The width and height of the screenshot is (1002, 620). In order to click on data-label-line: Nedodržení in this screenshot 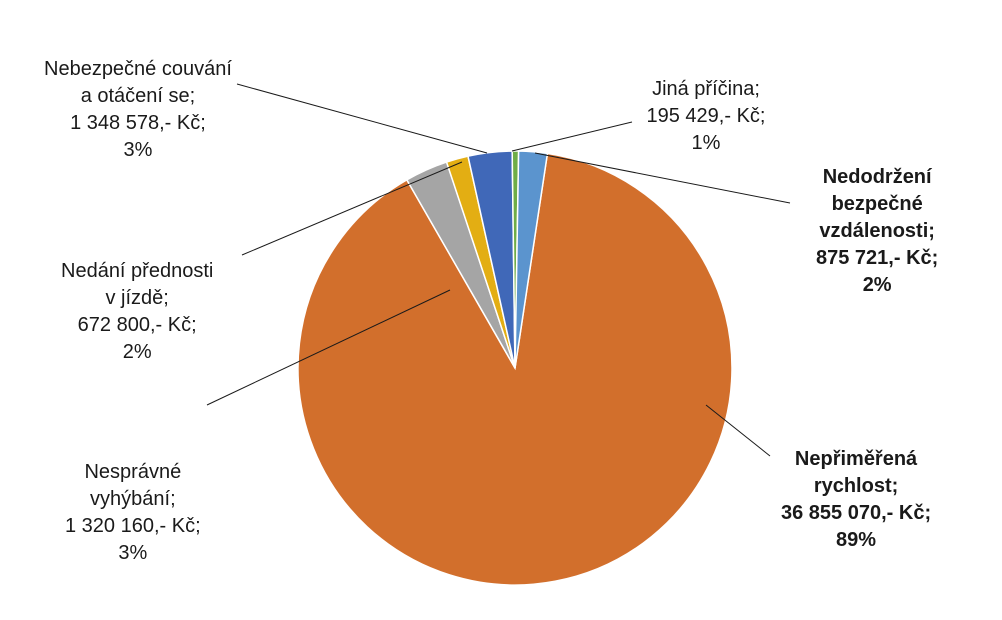, I will do `click(877, 176)`.